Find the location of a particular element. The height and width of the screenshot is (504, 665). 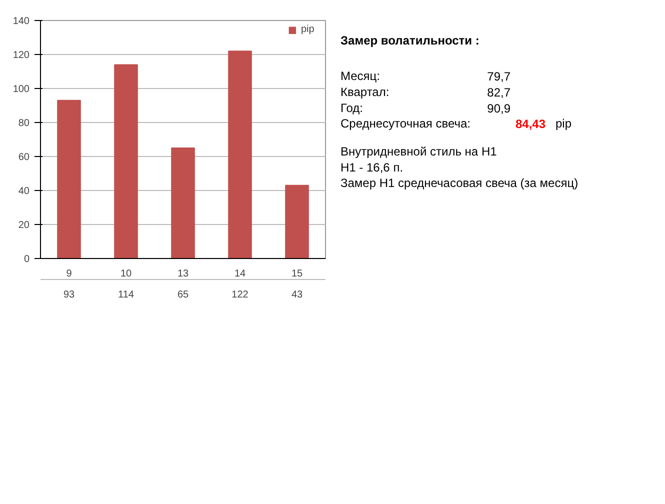

y-tick-label: 140 is located at coordinates (21, 21).